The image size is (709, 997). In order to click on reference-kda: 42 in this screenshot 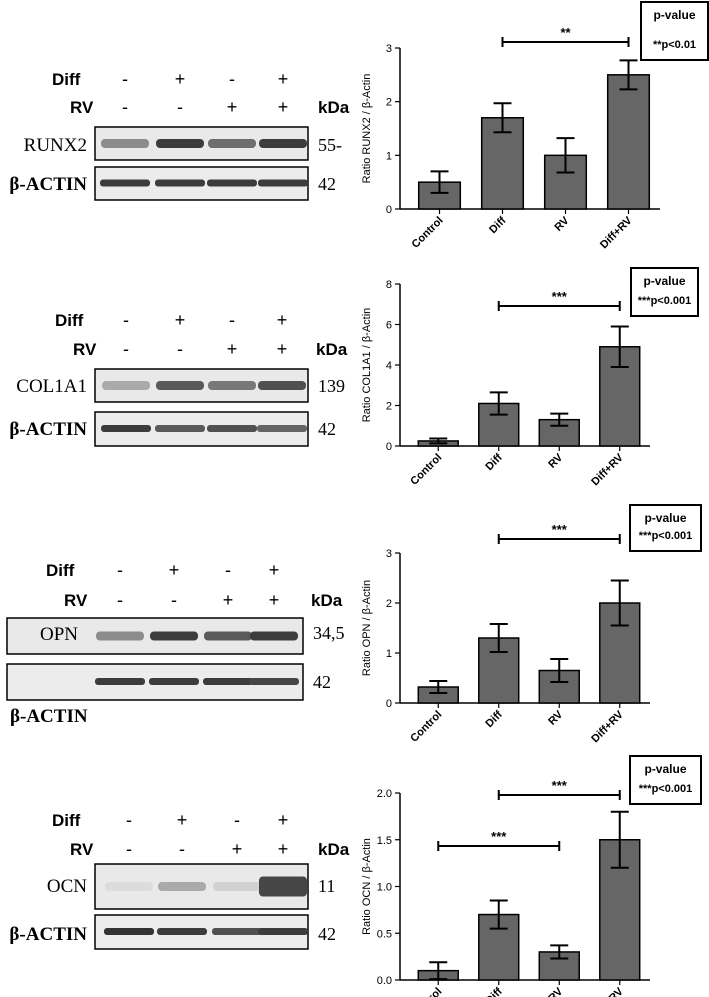, I will do `click(327, 184)`.